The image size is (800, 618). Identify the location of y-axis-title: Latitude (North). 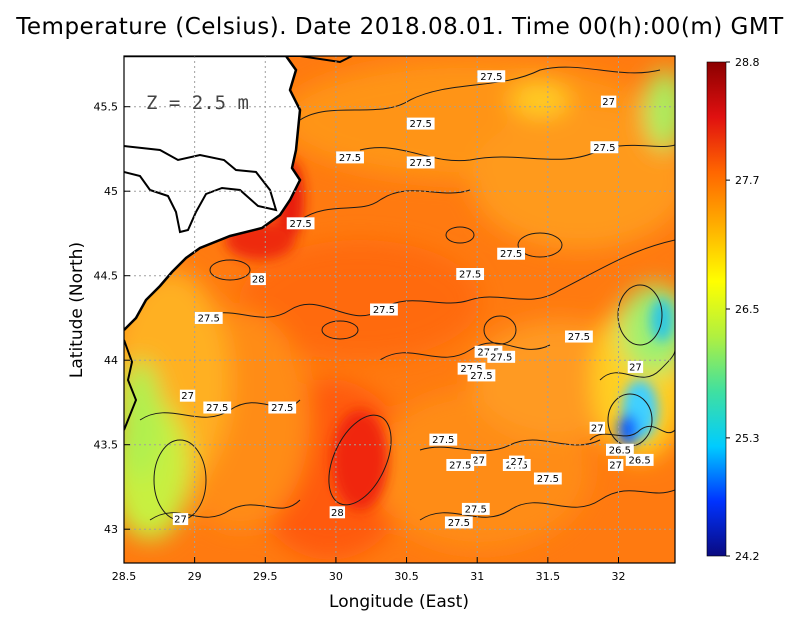
(77, 310).